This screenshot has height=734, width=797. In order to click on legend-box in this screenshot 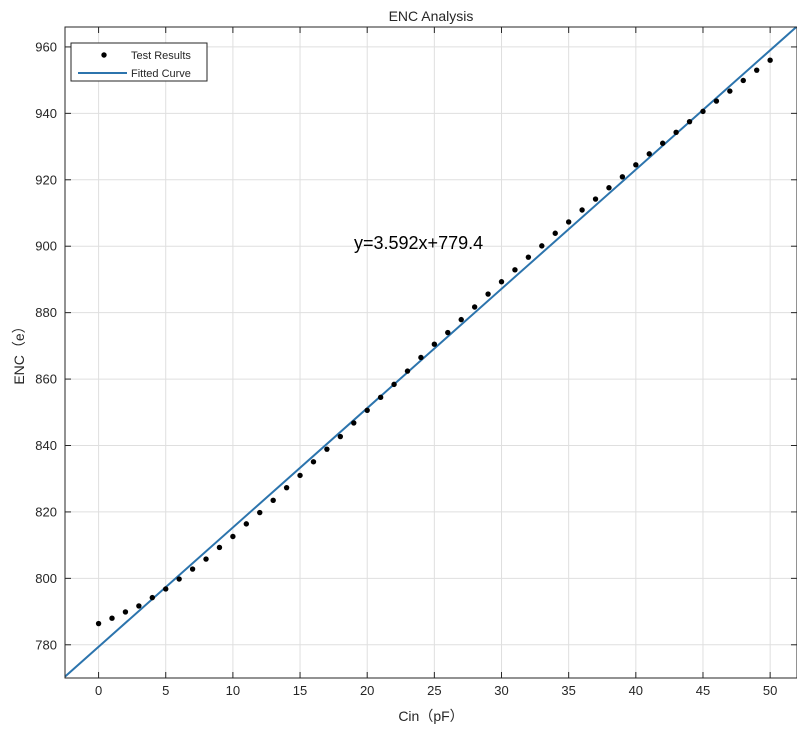, I will do `click(139, 62)`.